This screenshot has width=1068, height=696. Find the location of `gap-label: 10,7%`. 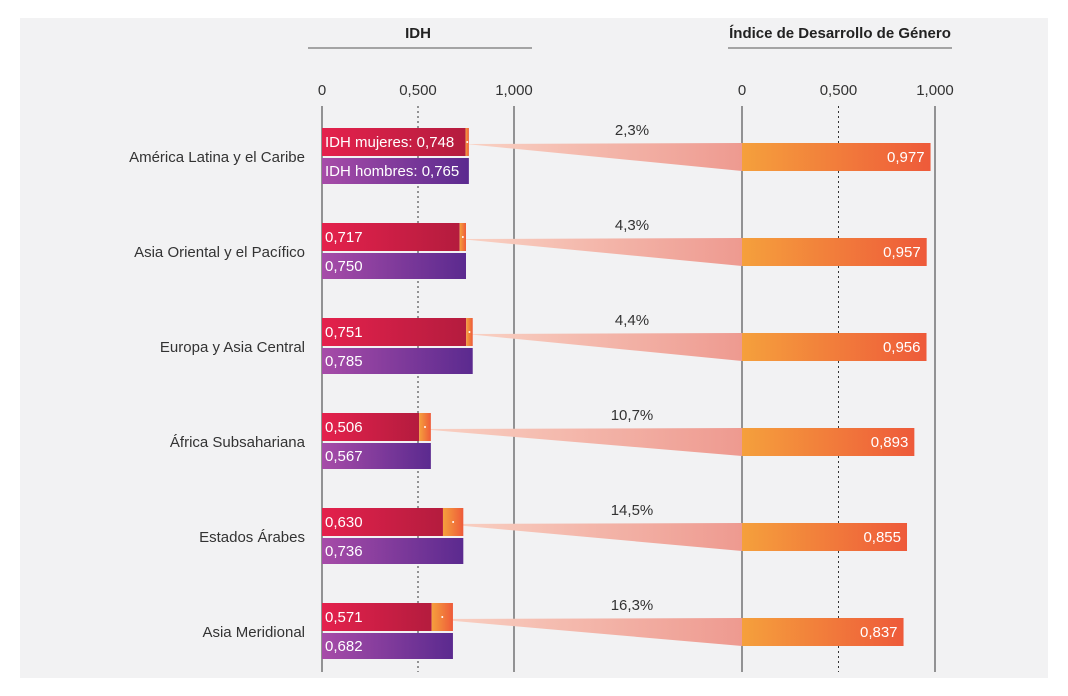

gap-label: 10,7% is located at coordinates (632, 415).